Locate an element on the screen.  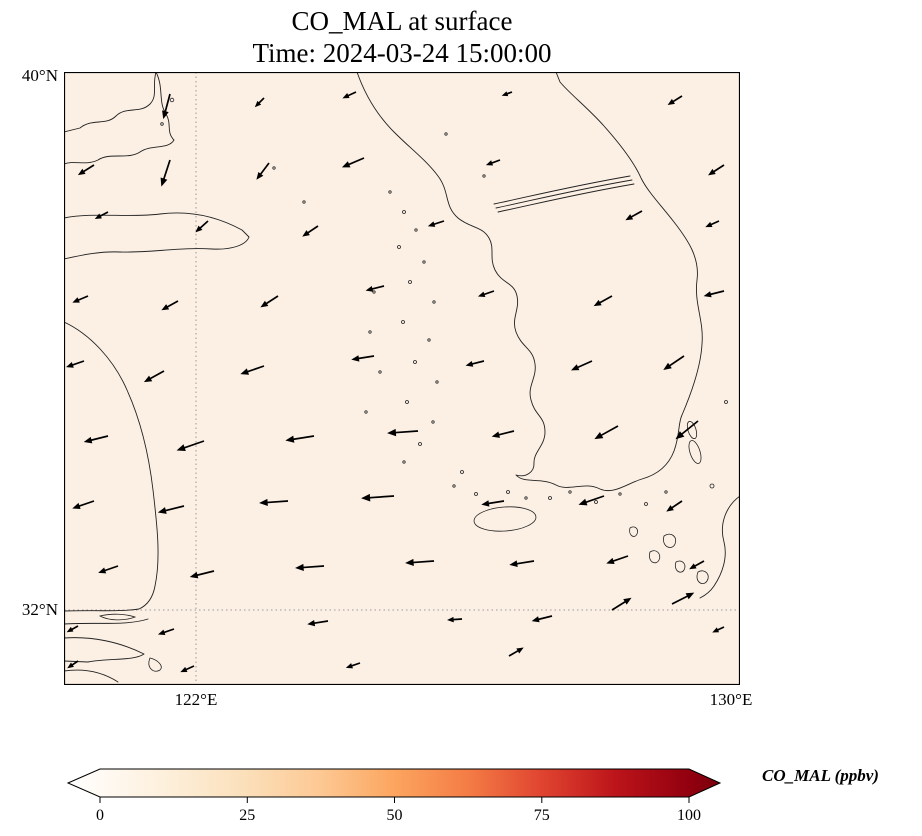
svg-text: 50 is located at coordinates (395, 815).